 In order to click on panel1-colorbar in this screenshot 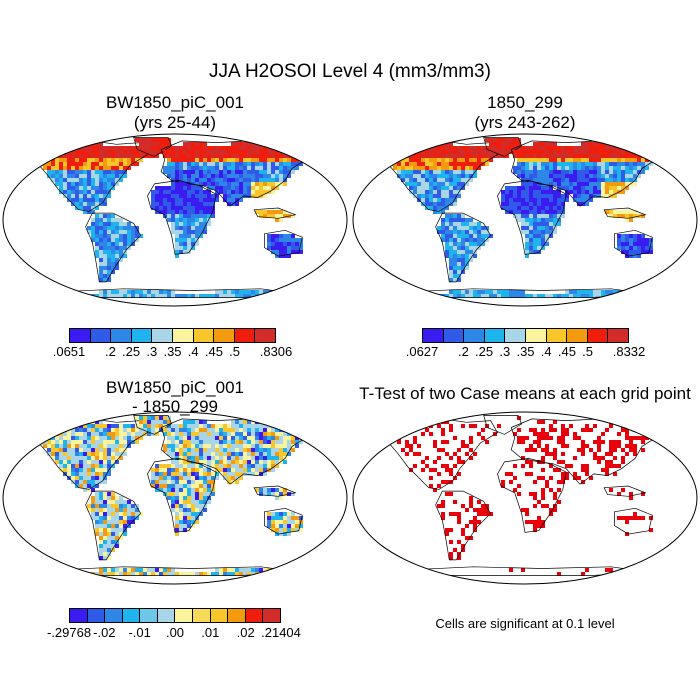, I will do `click(172, 335)`.